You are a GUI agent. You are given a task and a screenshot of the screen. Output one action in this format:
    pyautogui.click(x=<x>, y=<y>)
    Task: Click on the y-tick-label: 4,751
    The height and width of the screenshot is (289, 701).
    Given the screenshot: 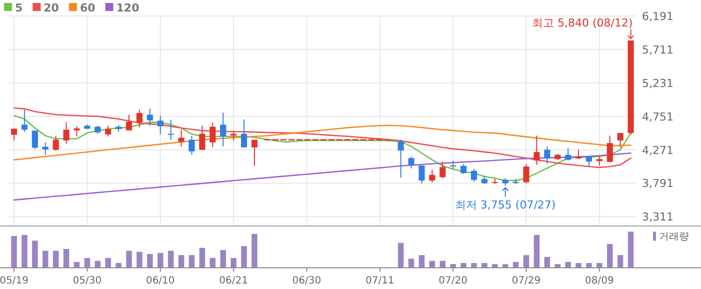 What is the action you would take?
    pyautogui.click(x=658, y=117)
    